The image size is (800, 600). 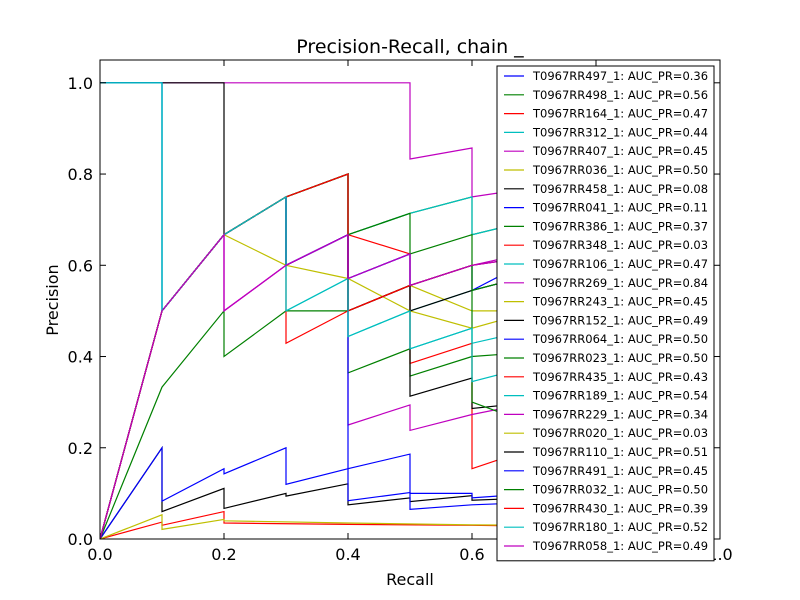 I want to click on x-tick-label: 0.6, so click(x=471, y=554).